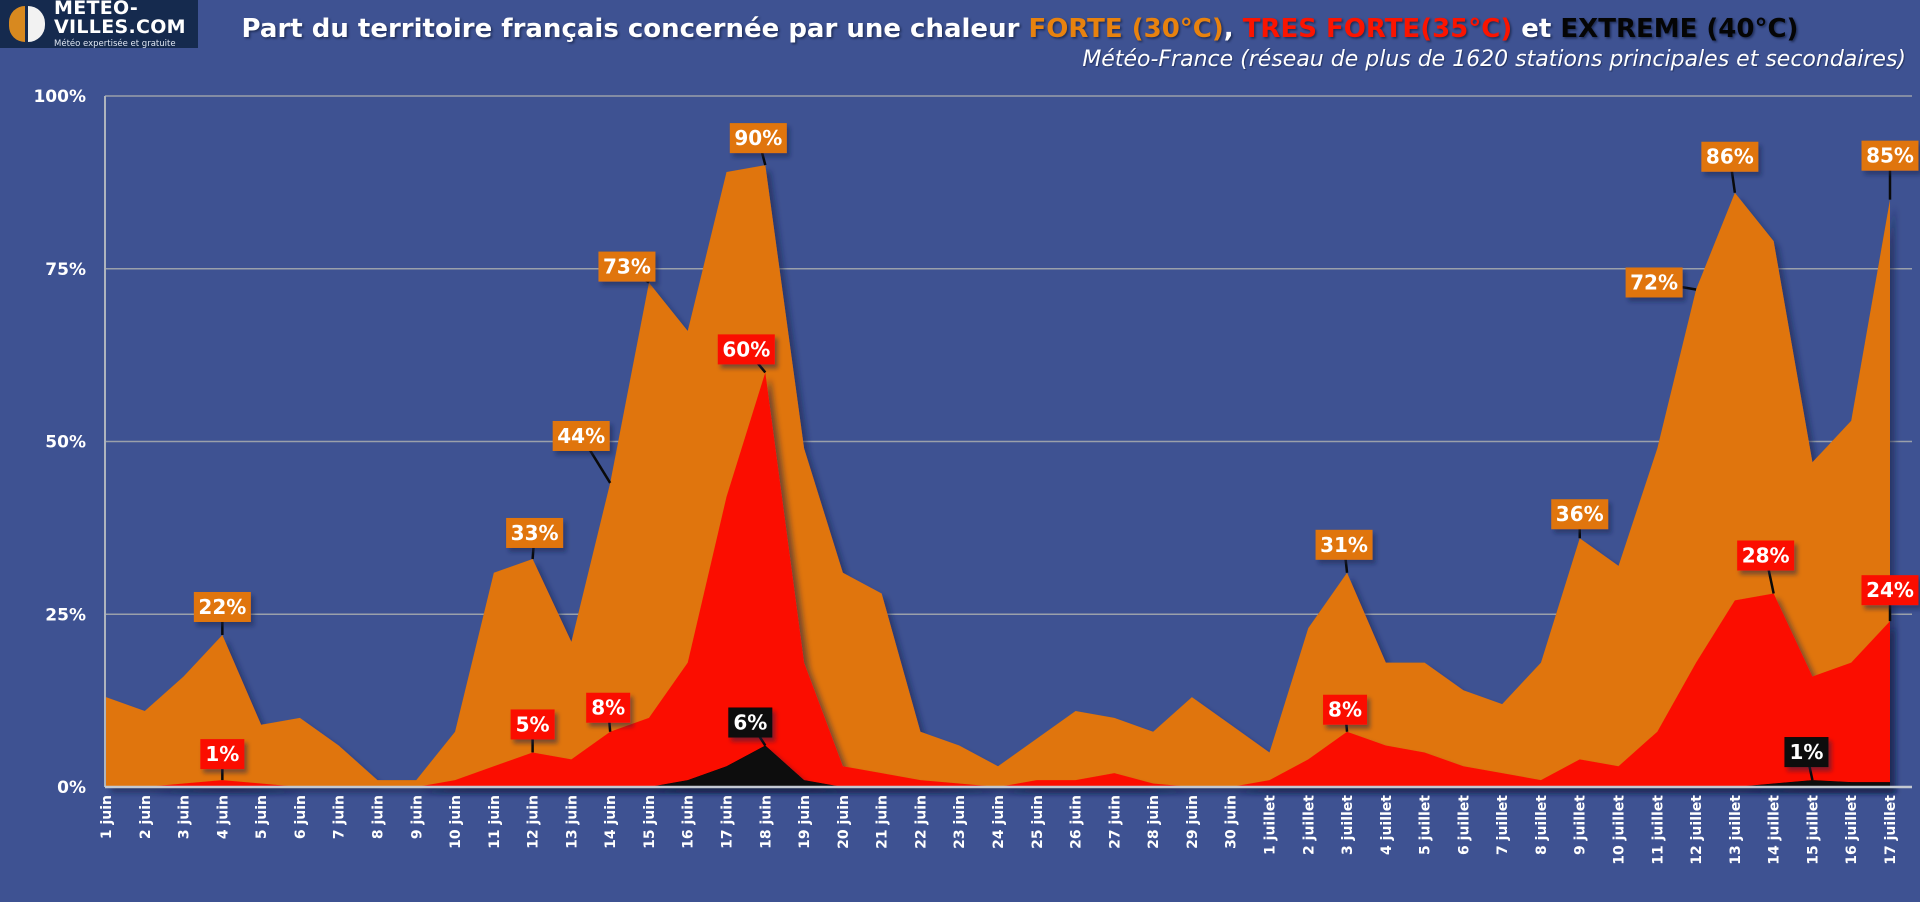 The image size is (1920, 902). I want to click on callout-box-36%, so click(1580, 514).